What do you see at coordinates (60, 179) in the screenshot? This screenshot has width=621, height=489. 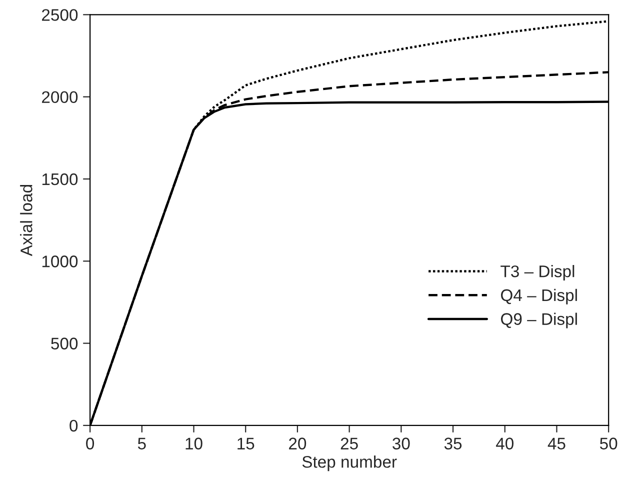 I see `y-tick-label: 1500` at bounding box center [60, 179].